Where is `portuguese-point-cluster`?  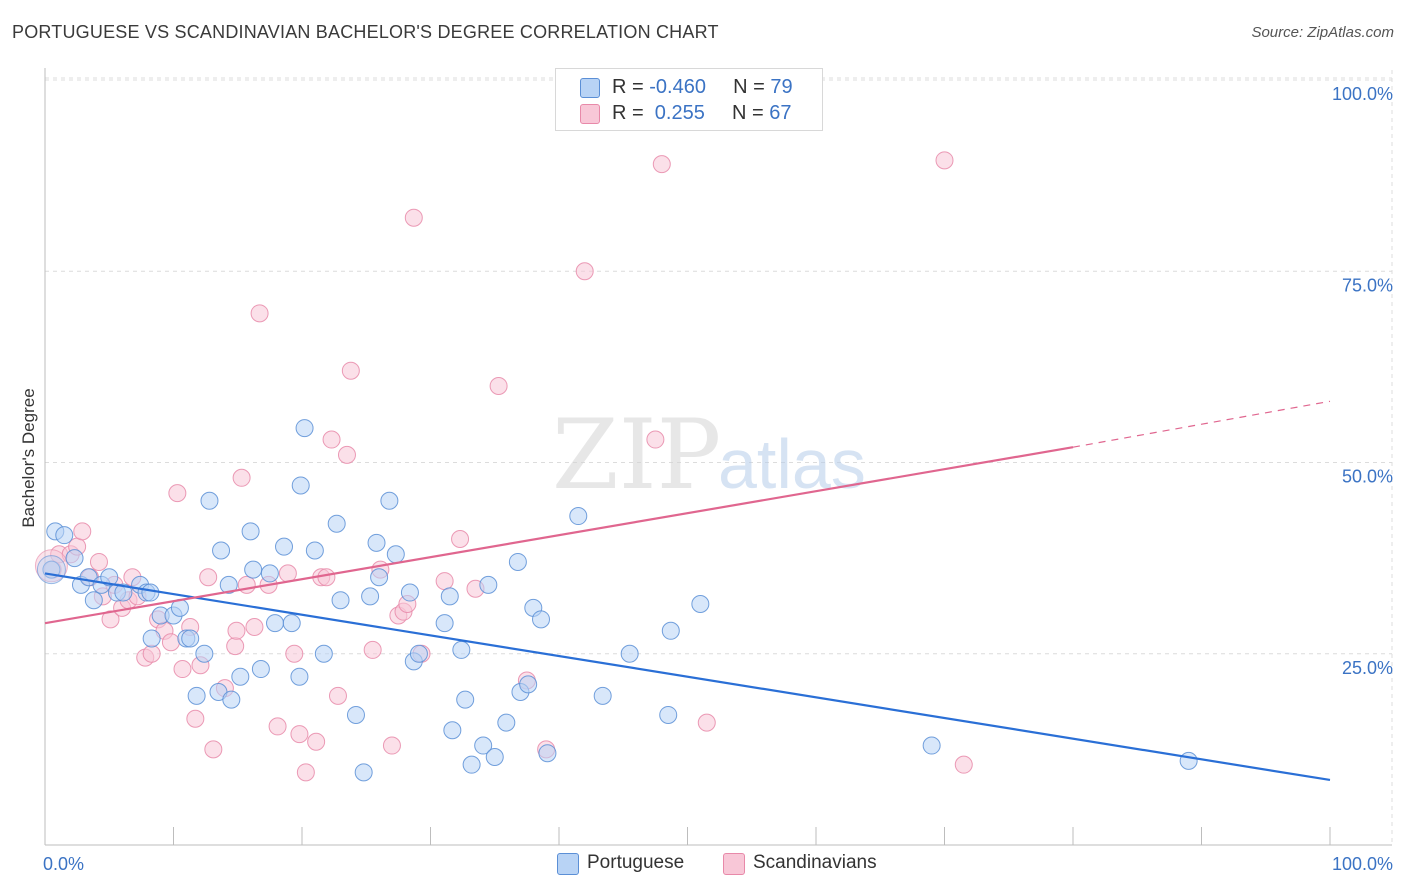
portuguese-point-cluster is located at coordinates (51, 570).